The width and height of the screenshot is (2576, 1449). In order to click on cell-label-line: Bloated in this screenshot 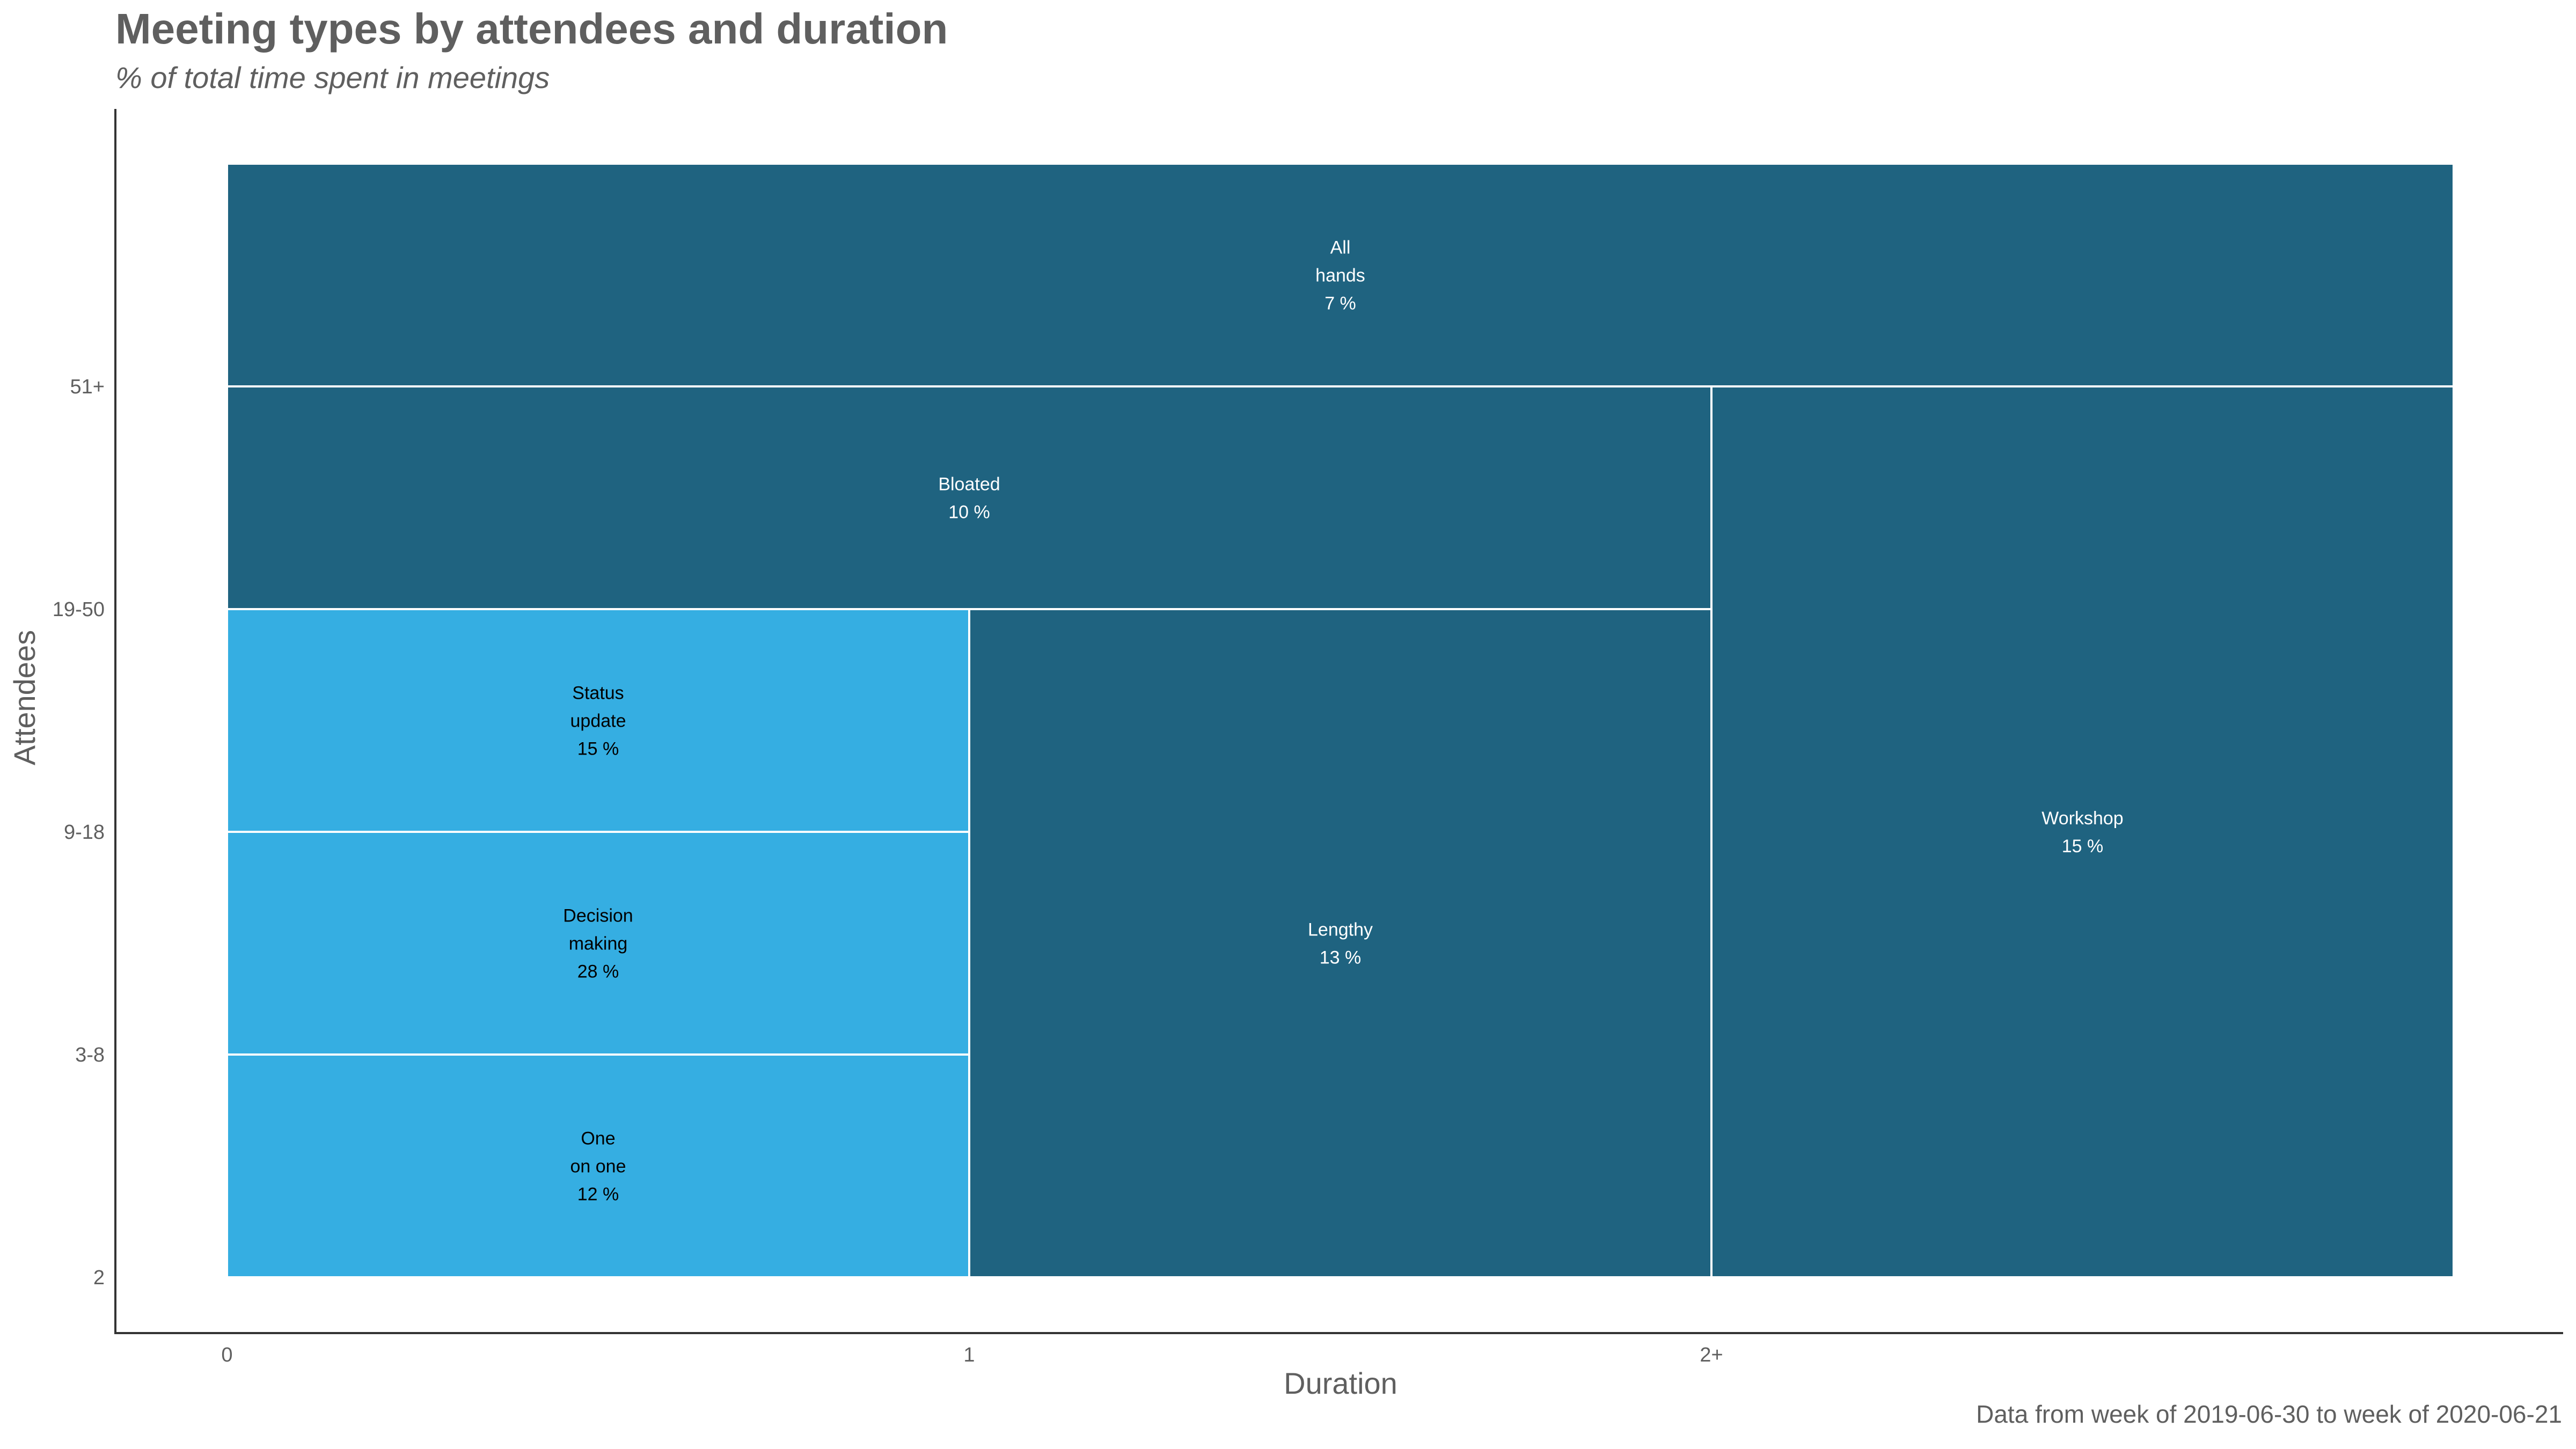, I will do `click(969, 484)`.